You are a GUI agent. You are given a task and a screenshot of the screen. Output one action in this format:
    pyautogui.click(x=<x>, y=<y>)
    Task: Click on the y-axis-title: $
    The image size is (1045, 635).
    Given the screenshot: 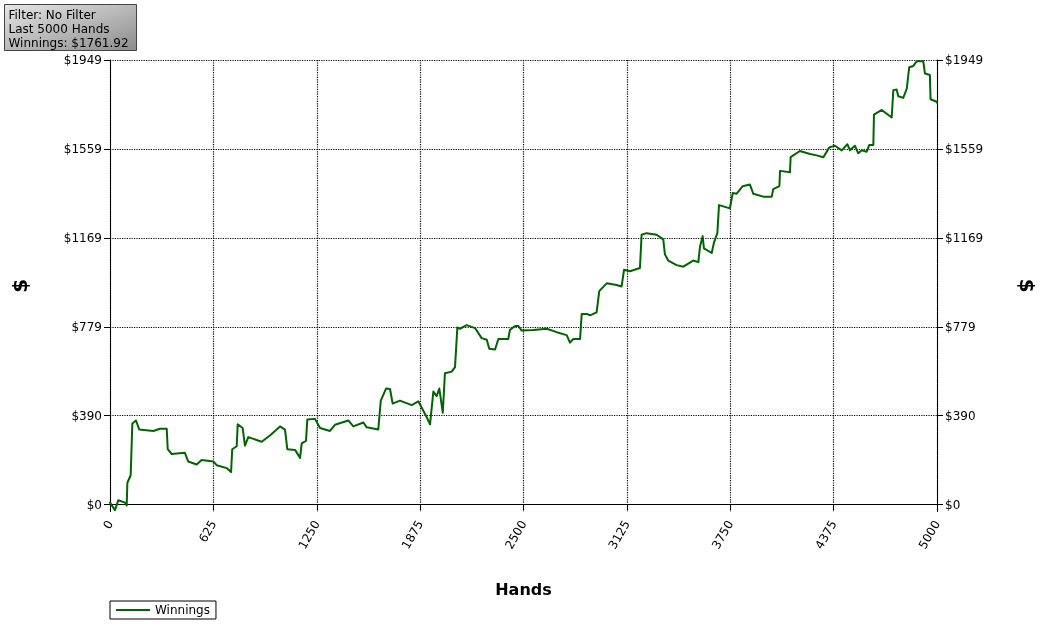 What is the action you would take?
    pyautogui.click(x=20, y=285)
    